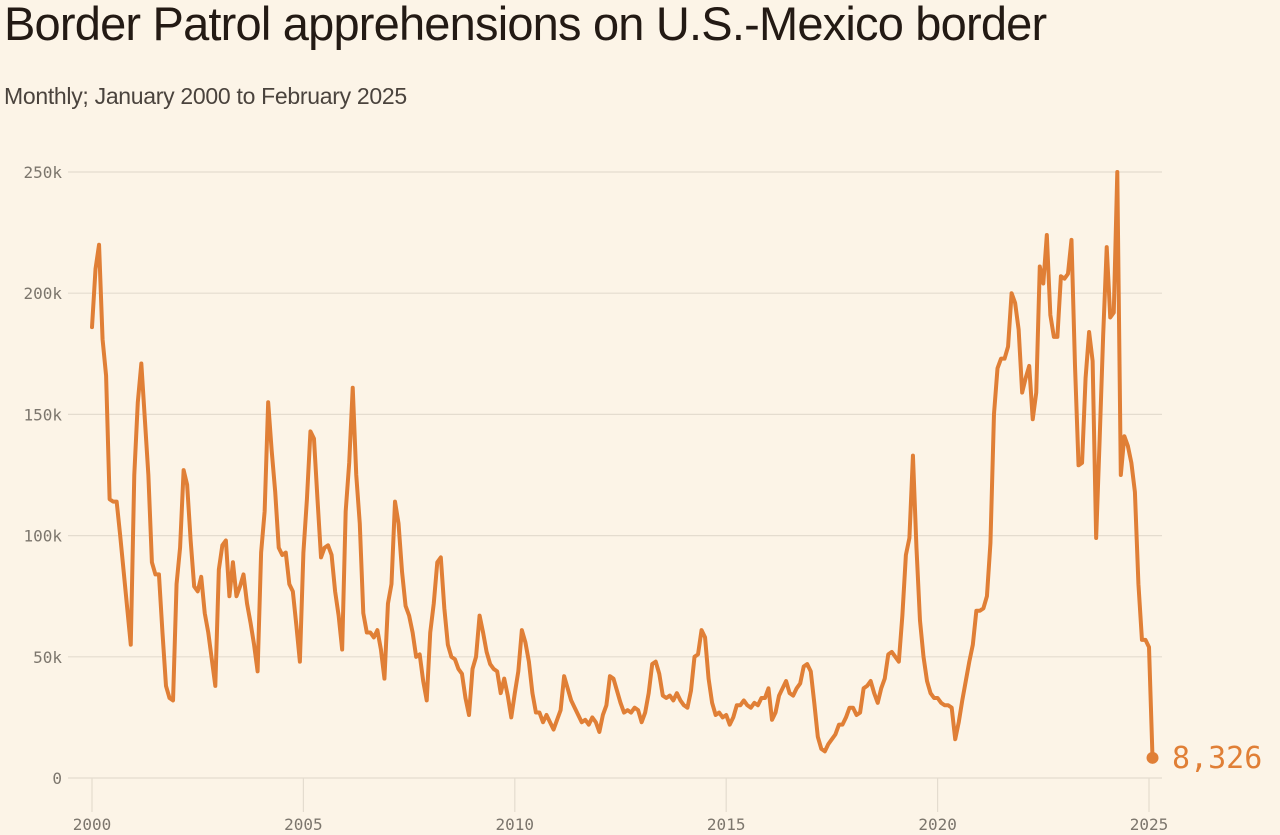  What do you see at coordinates (1152, 757) in the screenshot?
I see `end-point-marker` at bounding box center [1152, 757].